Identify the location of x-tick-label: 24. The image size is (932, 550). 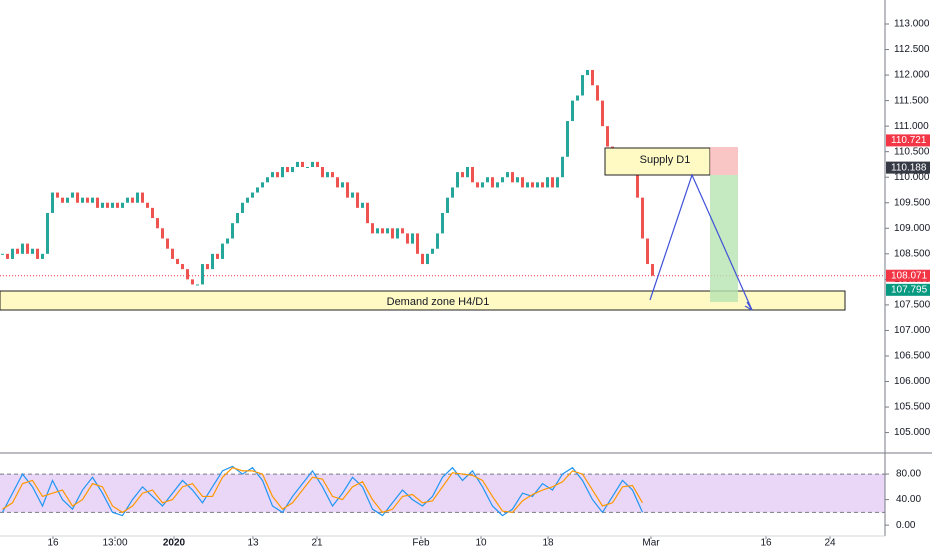
(830, 543).